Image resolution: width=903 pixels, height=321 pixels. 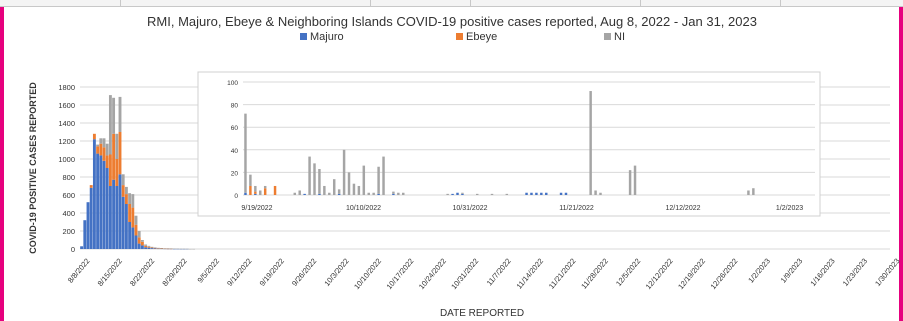 I want to click on y-tick-label: 400, so click(x=68, y=213).